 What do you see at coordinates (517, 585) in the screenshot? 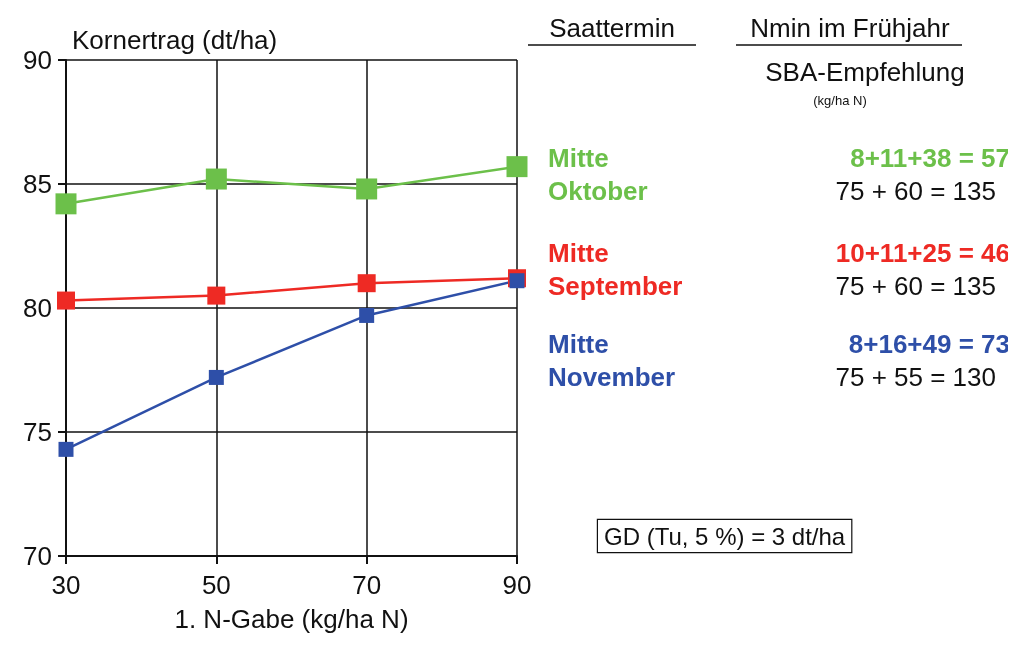
I see `x-tick-label: 90` at bounding box center [517, 585].